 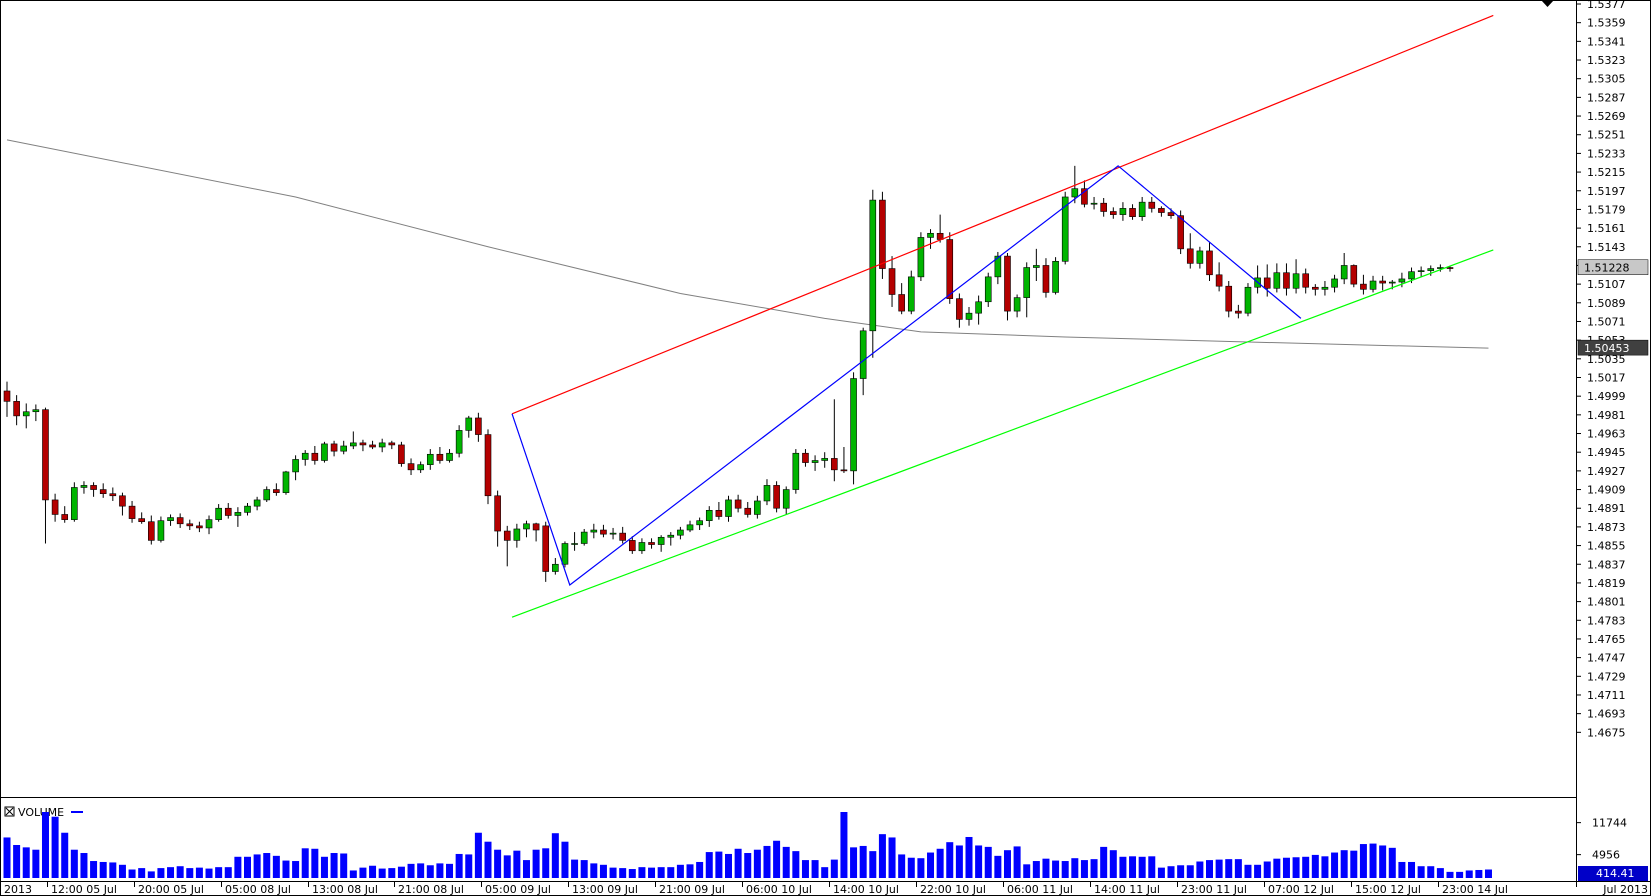 What do you see at coordinates (1606, 153) in the screenshot?
I see `price-tick-label: 1.5233` at bounding box center [1606, 153].